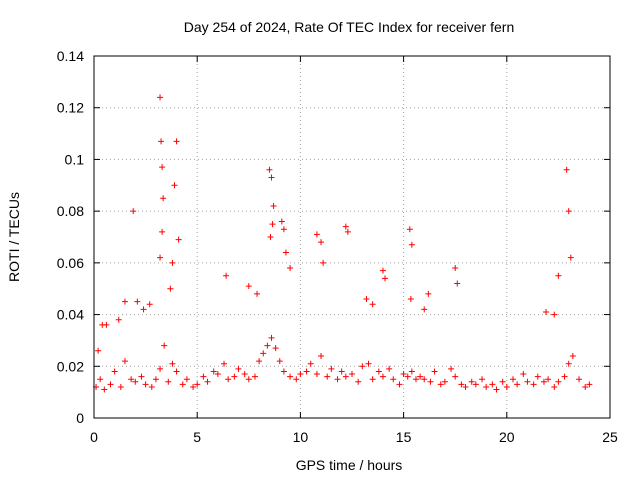  What do you see at coordinates (610, 437) in the screenshot?
I see `x-tick-label: 25` at bounding box center [610, 437].